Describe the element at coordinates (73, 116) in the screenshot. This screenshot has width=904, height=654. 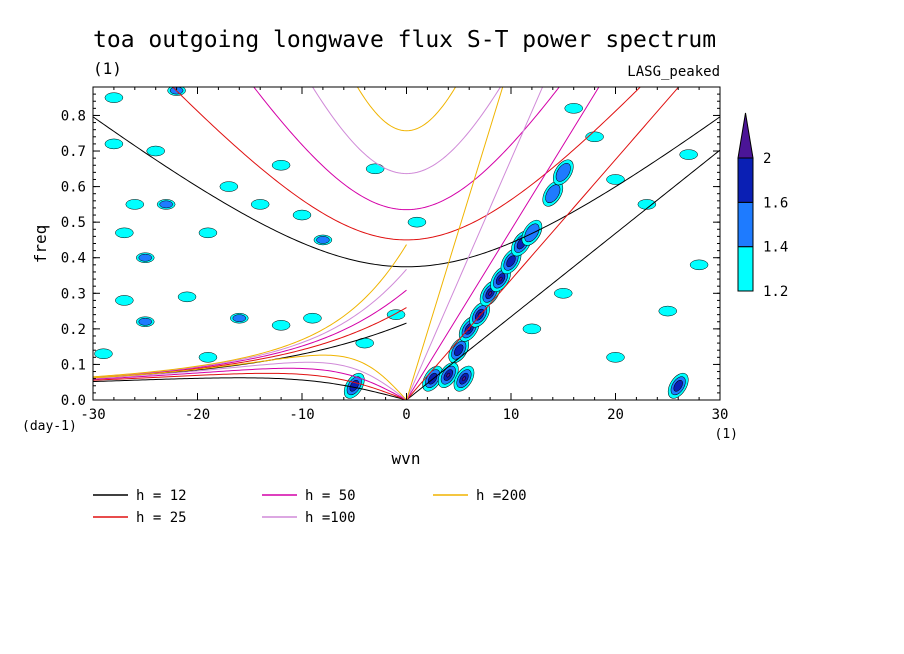
I see `y-tick-label: 0.8` at that location.